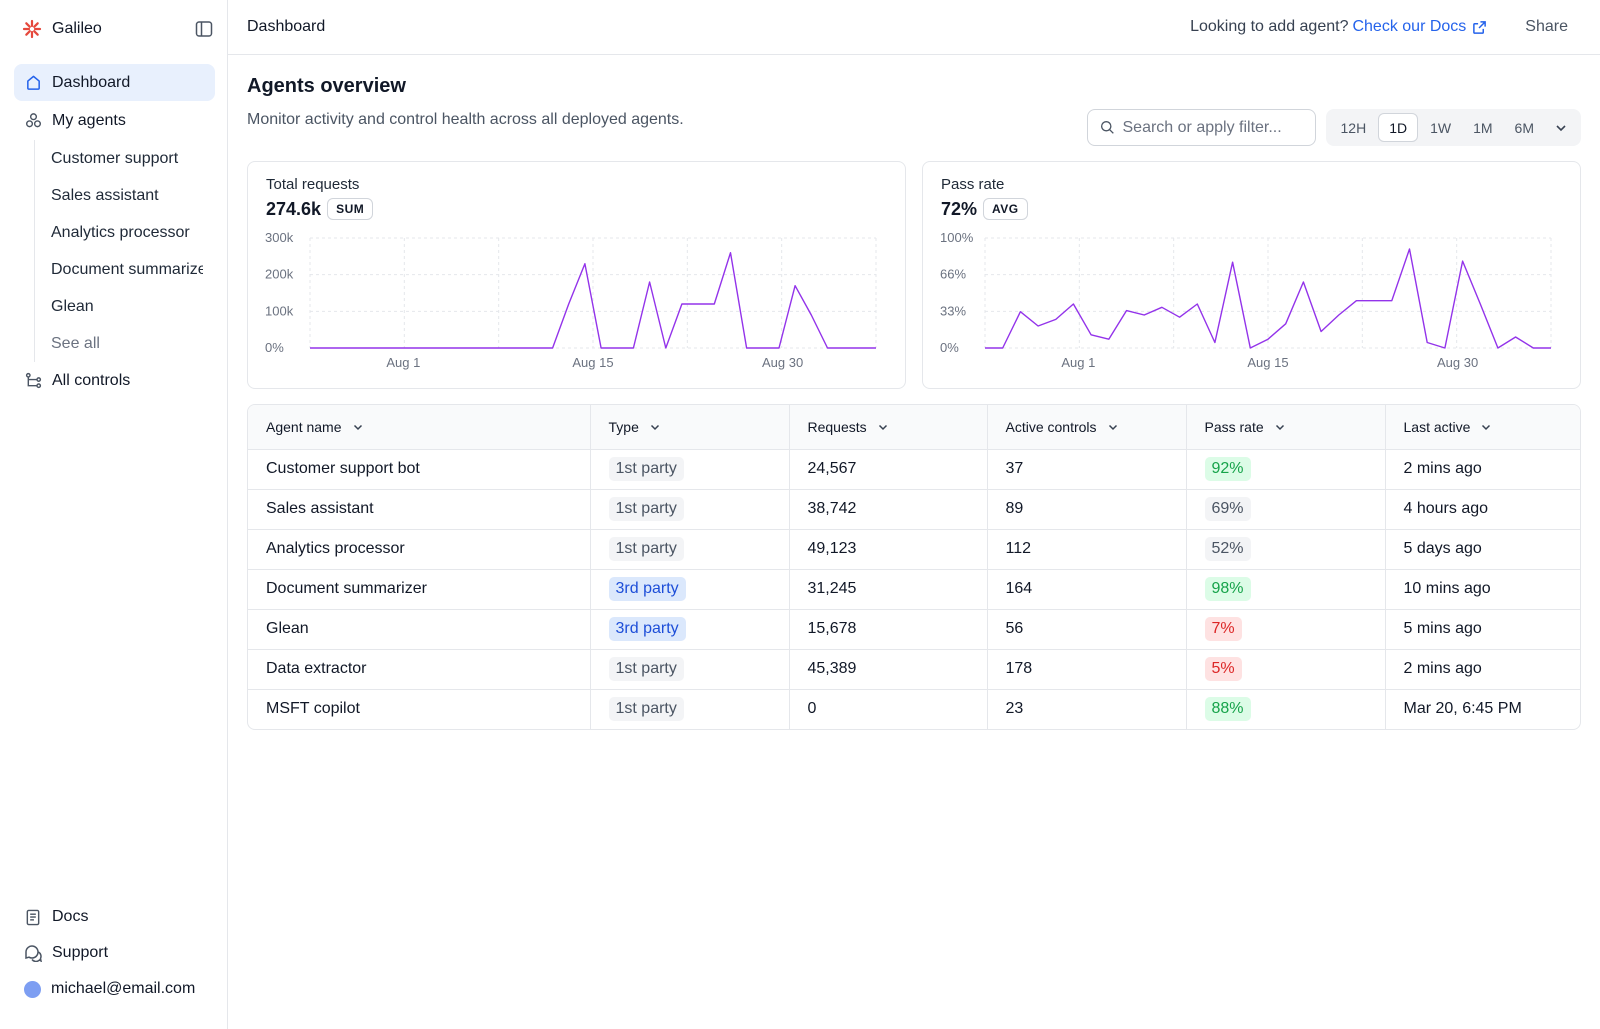  I want to click on cell-requests: 0, so click(888, 709).